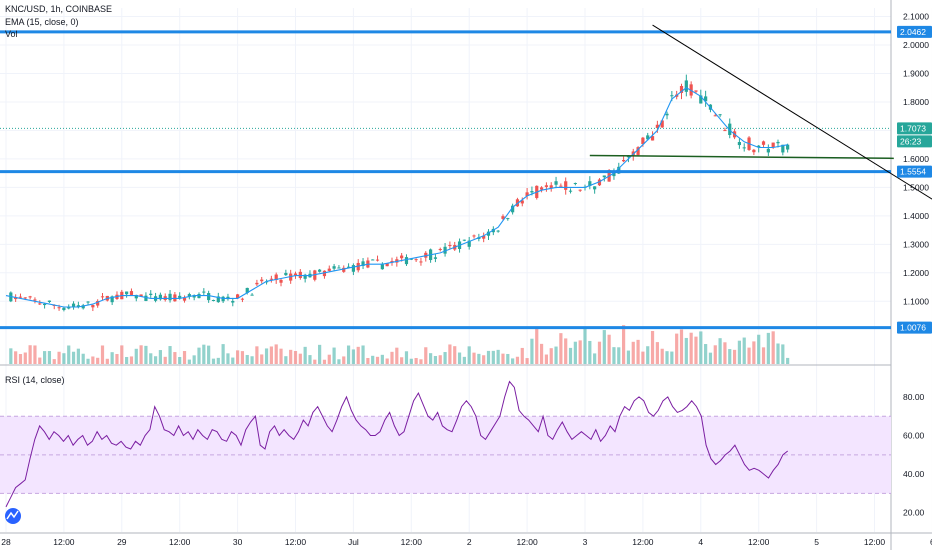 This screenshot has width=932, height=550. Describe the element at coordinates (64, 542) in the screenshot. I see `time-tick-1: 12:00` at that location.